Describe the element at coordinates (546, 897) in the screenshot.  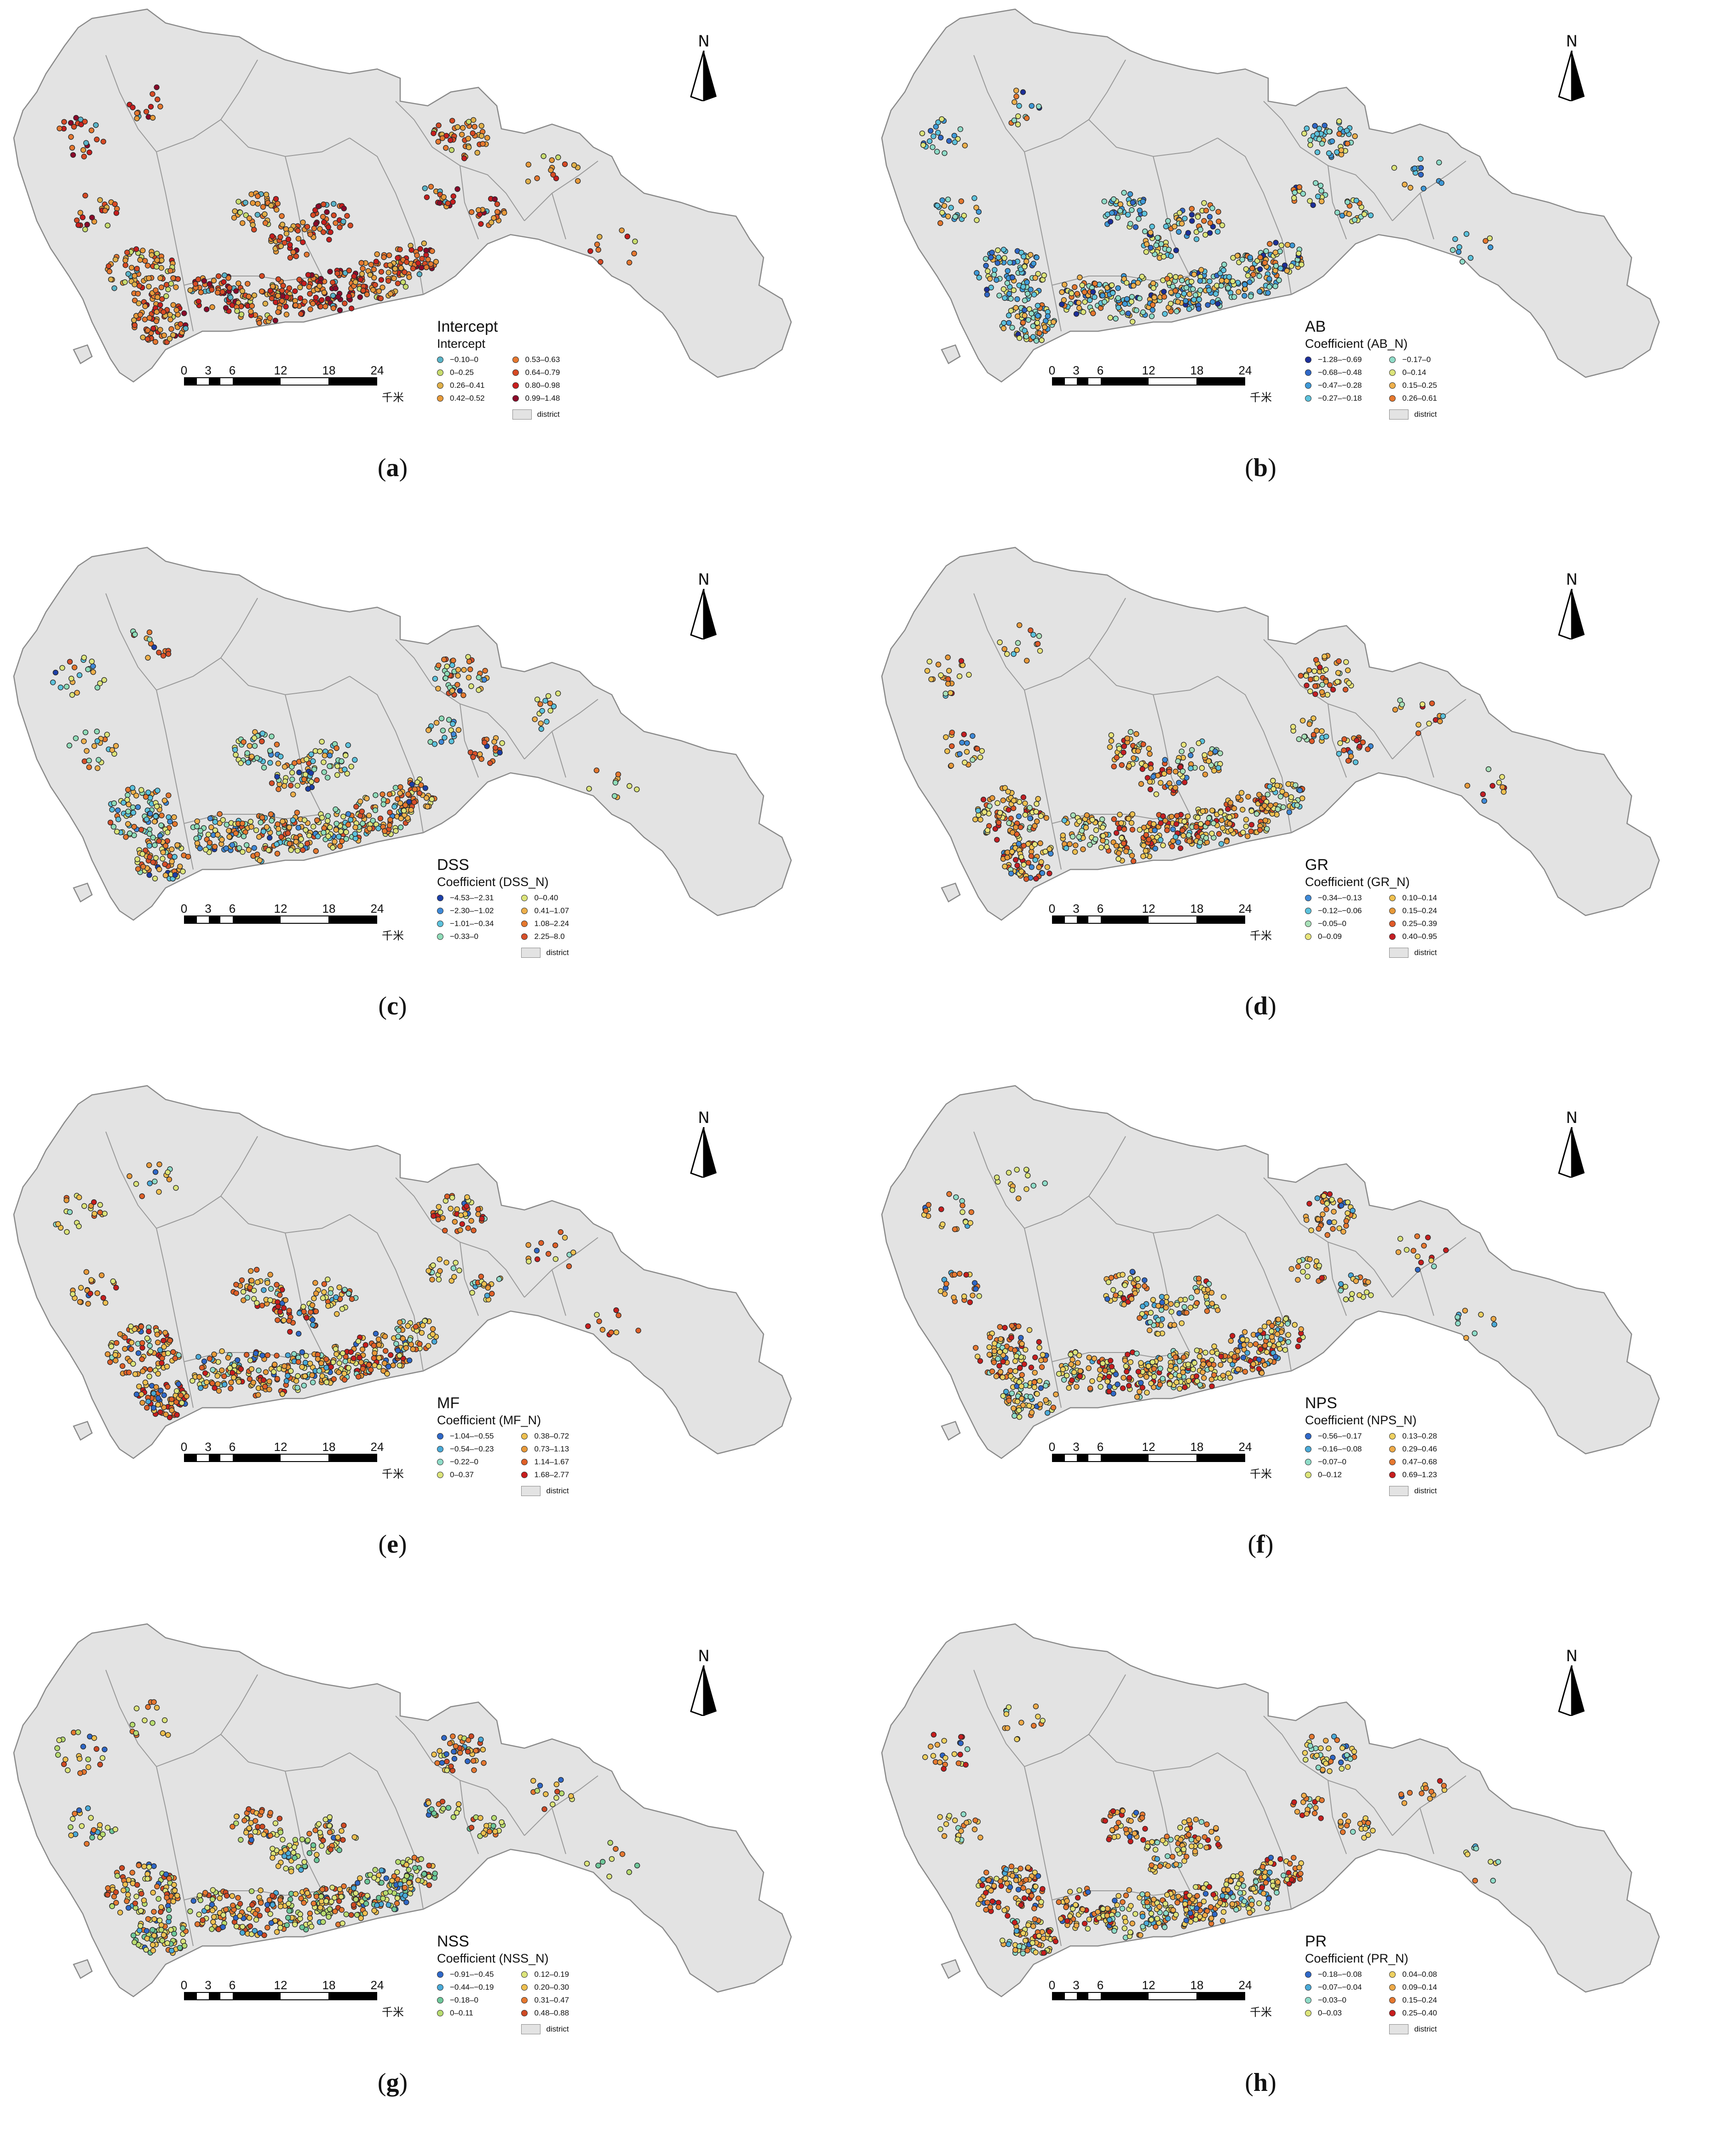
I see `legend-label: 0–0.40` at that location.